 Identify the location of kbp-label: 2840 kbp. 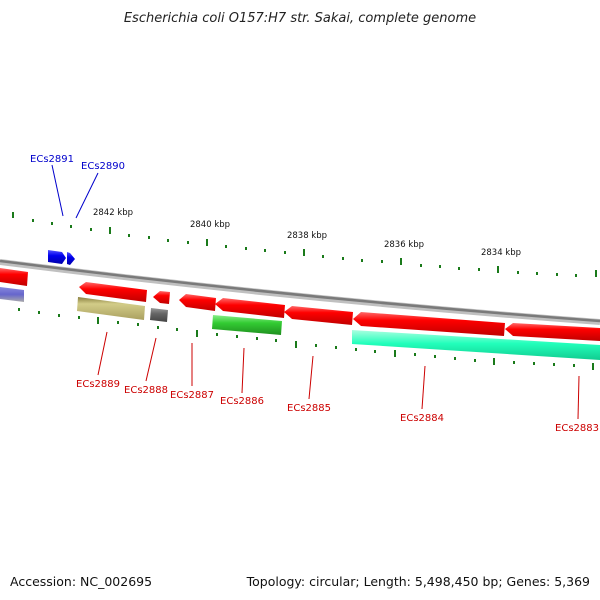
(210, 225).